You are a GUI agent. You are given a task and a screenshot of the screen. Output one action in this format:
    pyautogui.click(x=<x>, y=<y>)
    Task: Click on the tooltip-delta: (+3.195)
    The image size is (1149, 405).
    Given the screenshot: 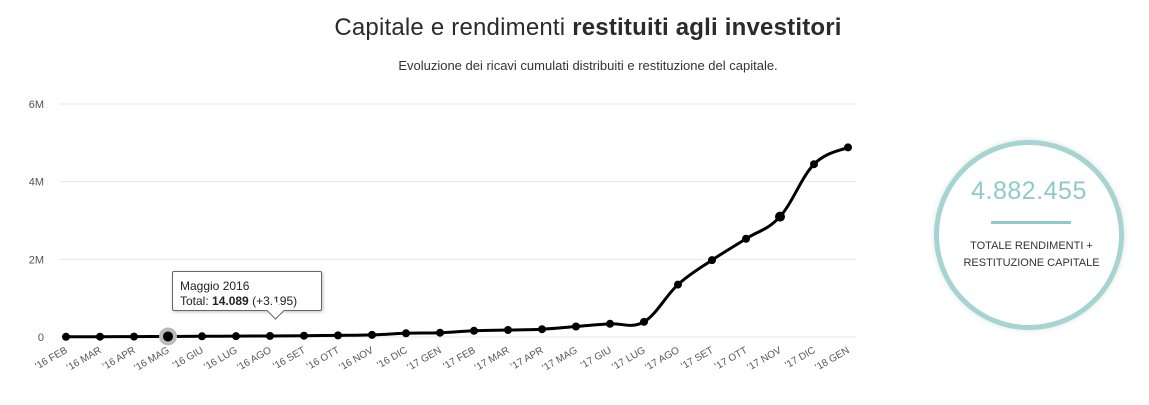 What is the action you would take?
    pyautogui.click(x=274, y=301)
    